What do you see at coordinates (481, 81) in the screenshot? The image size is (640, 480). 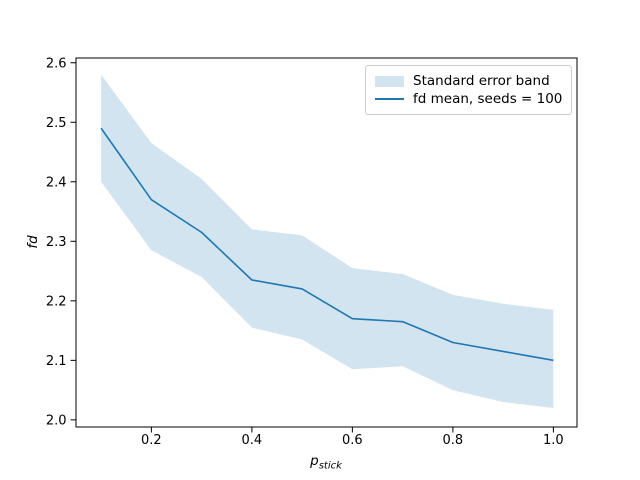 I see `legend-label-band: Standard error band` at bounding box center [481, 81].